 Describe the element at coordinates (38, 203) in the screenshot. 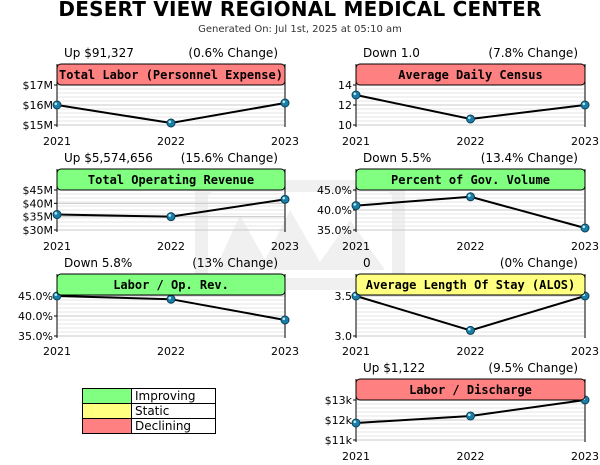

I see `y-tick-label: $40M` at that location.